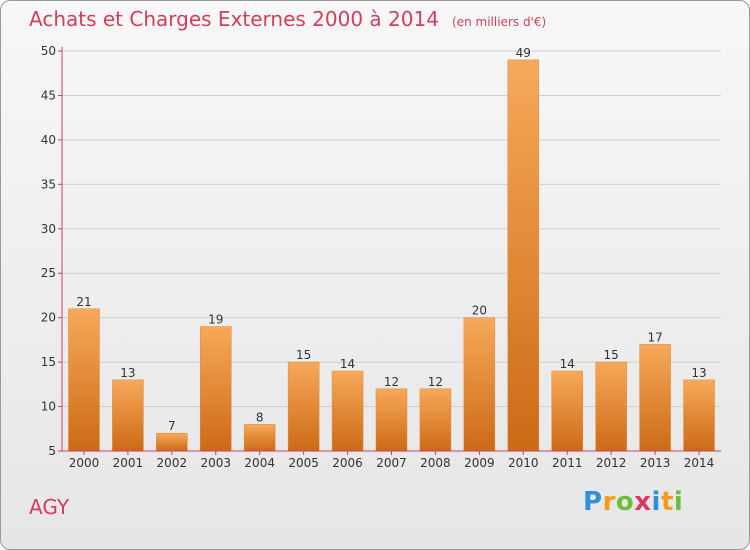 The height and width of the screenshot is (550, 750). Describe the element at coordinates (567, 463) in the screenshot. I see `x-tick-label: 2011` at that location.